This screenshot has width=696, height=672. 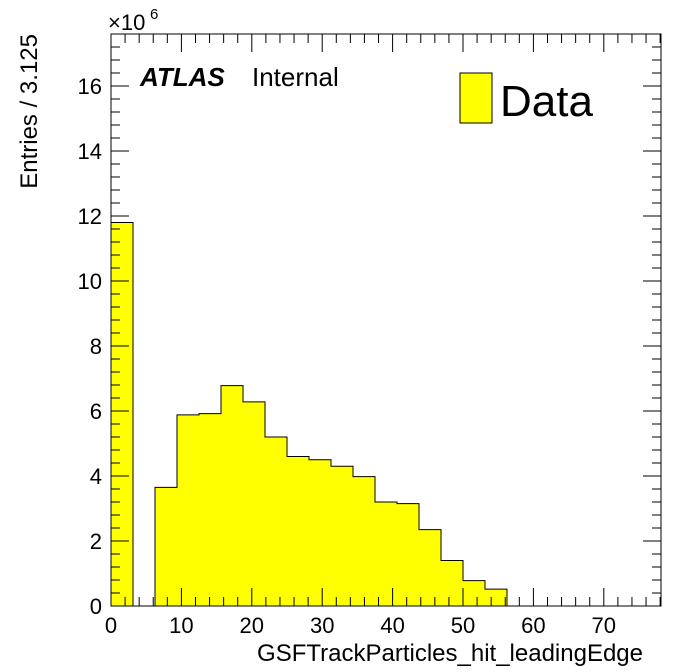 I want to click on y-tick-label: 6, so click(x=96, y=411).